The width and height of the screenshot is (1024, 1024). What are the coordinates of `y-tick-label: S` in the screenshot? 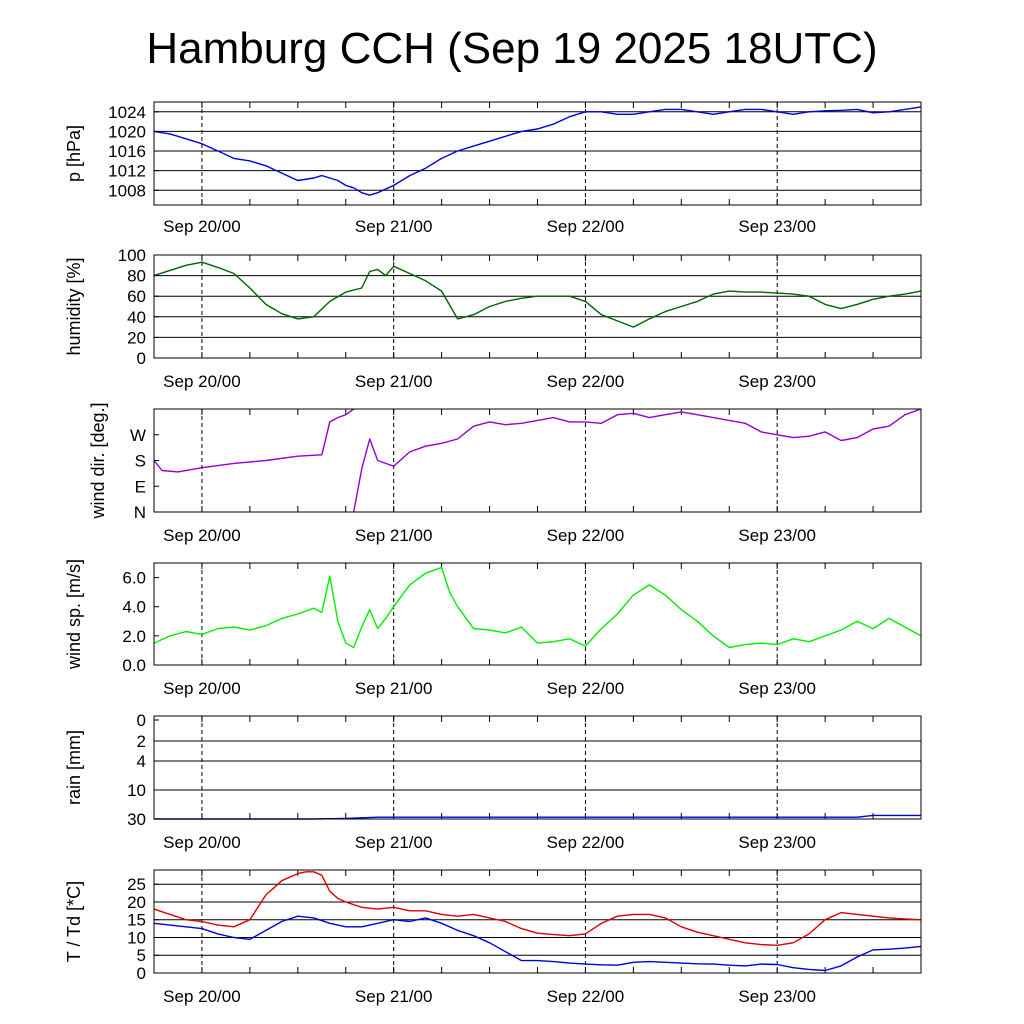 It's located at (140, 461).